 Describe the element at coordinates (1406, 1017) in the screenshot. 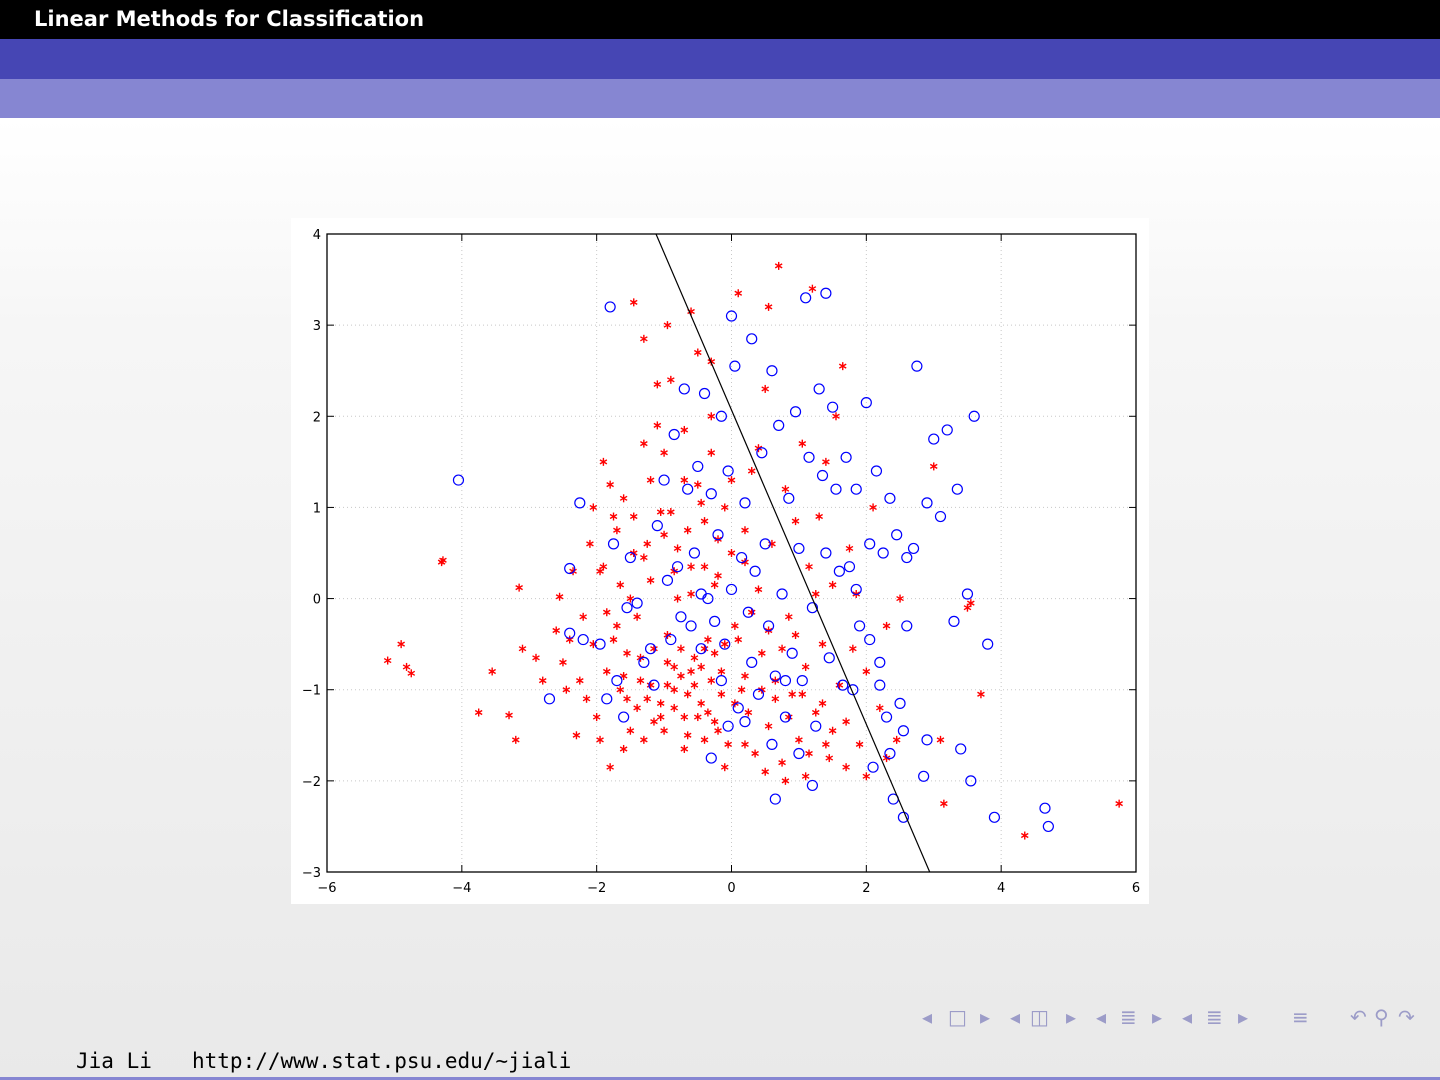

I see `redo-icon: ↷` at that location.